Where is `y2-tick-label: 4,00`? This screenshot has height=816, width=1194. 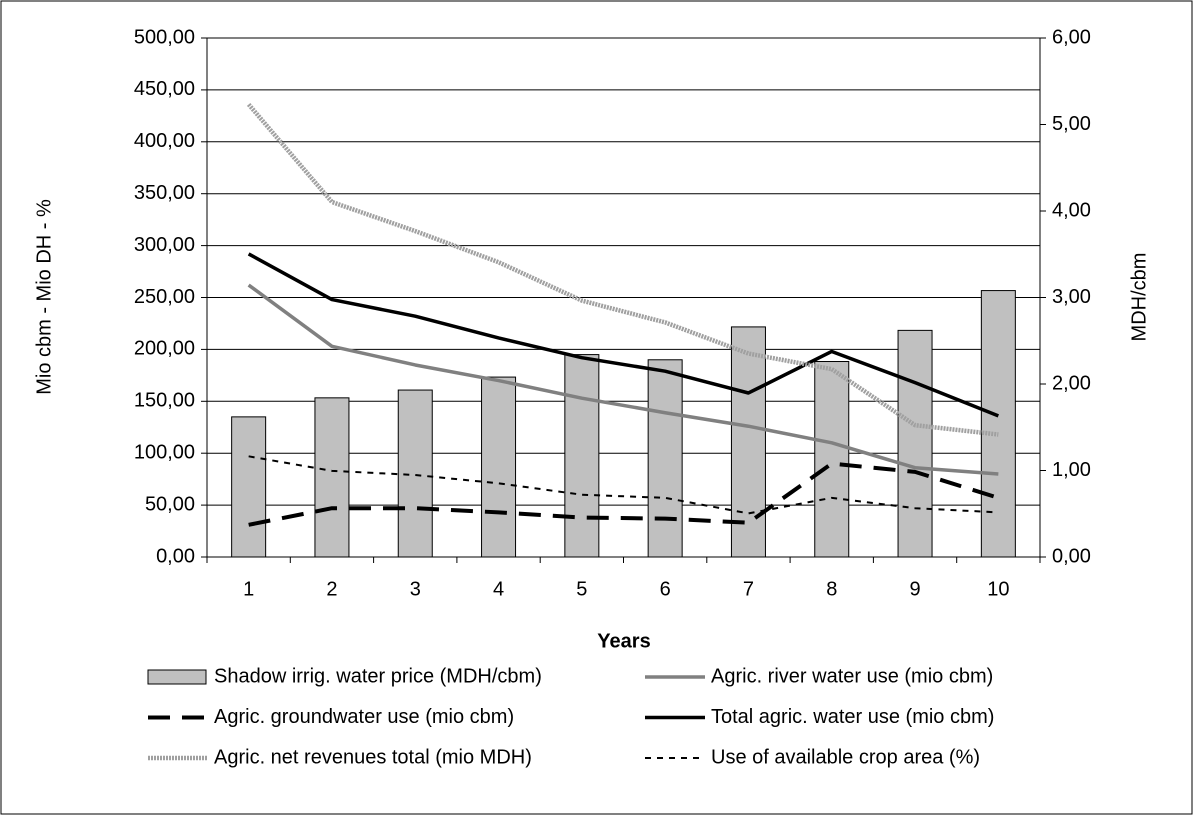 y2-tick-label: 4,00 is located at coordinates (1071, 210).